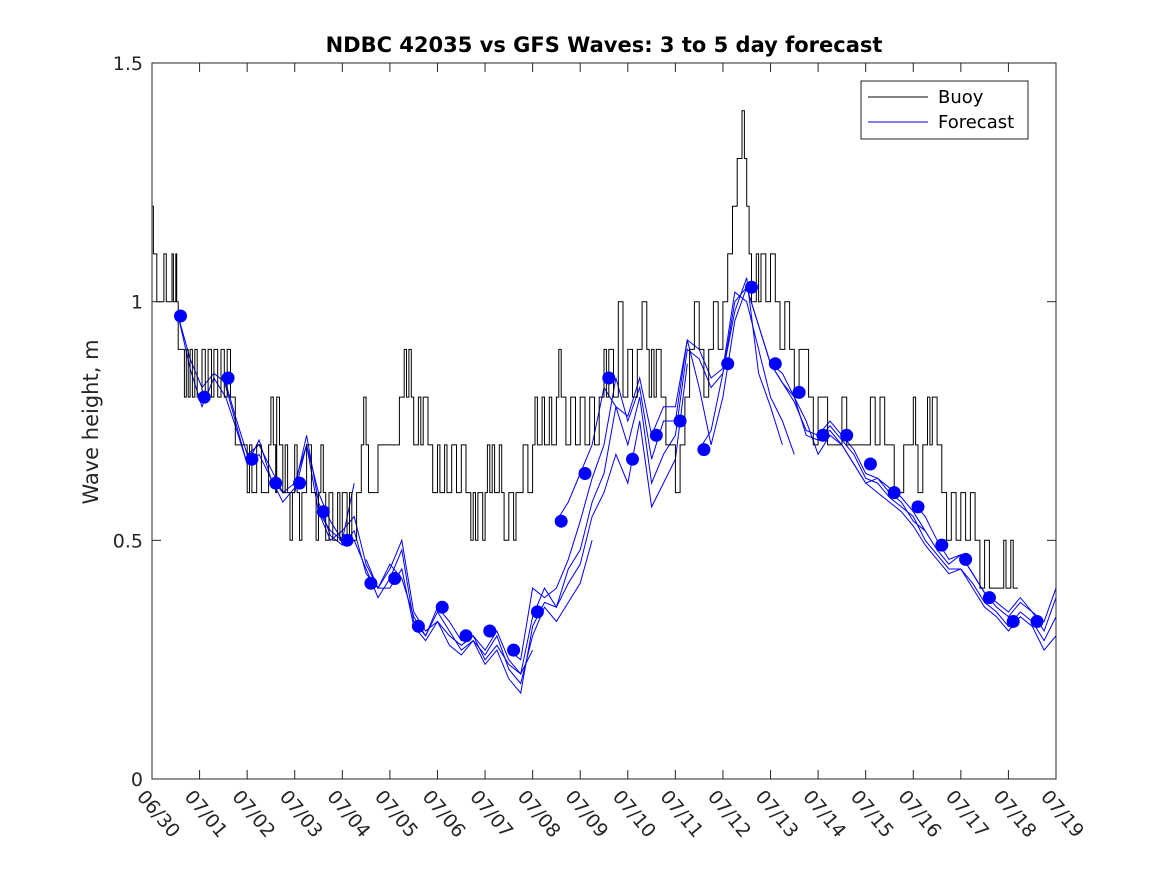  I want to click on y-tick-label-1: 0.5, so click(128, 541).